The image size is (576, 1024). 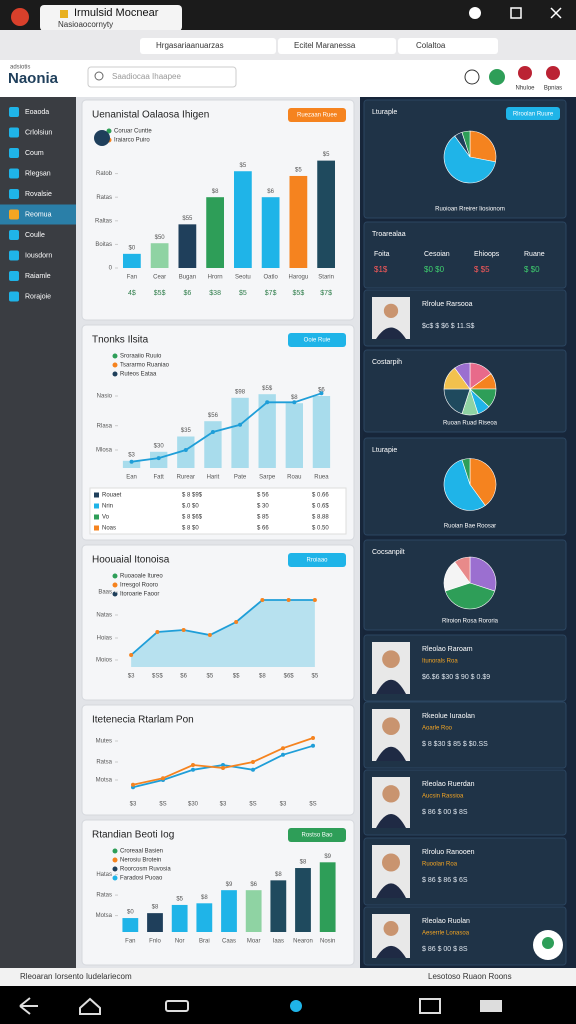 What do you see at coordinates (104, 763) in the screenshot?
I see `y-tick-label: Ratsa` at bounding box center [104, 763].